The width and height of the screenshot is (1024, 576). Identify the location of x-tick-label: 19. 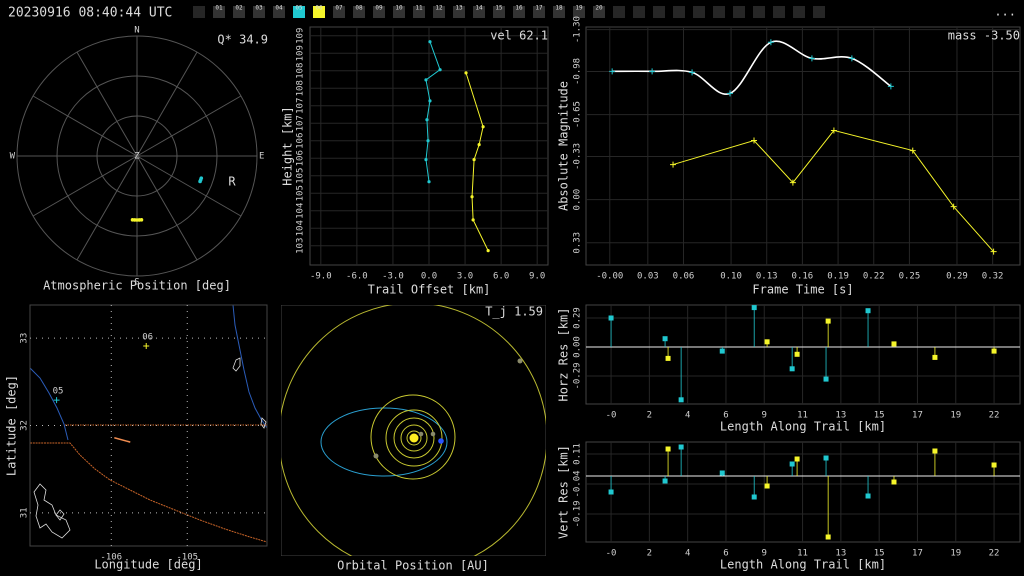
(955, 416).